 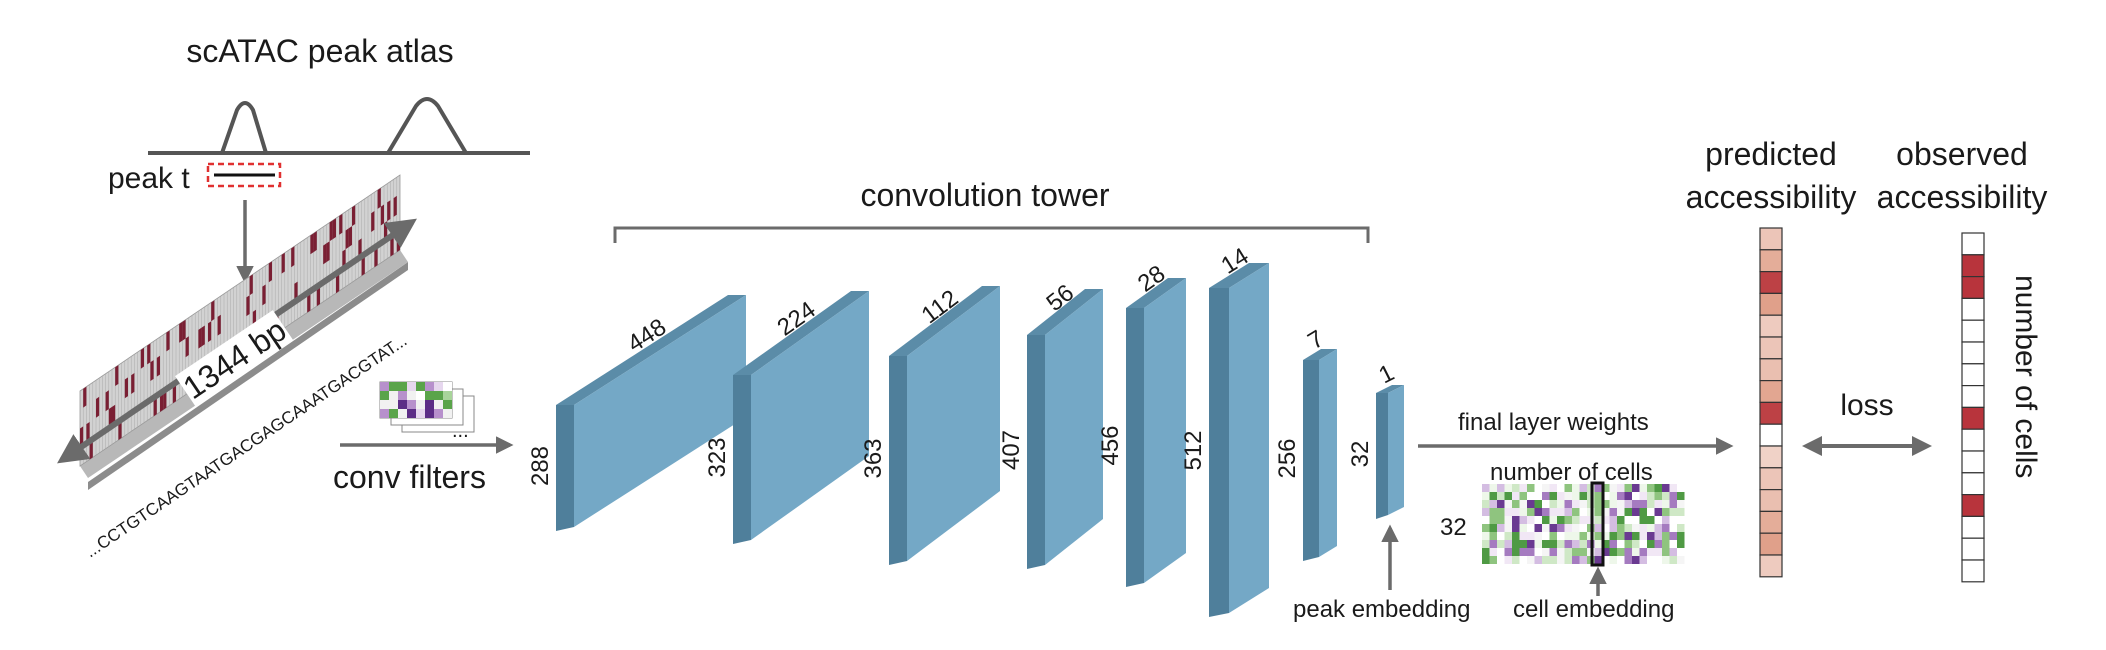 I want to click on conv-layer-block-8: 1 32, so click(x=1375, y=439).